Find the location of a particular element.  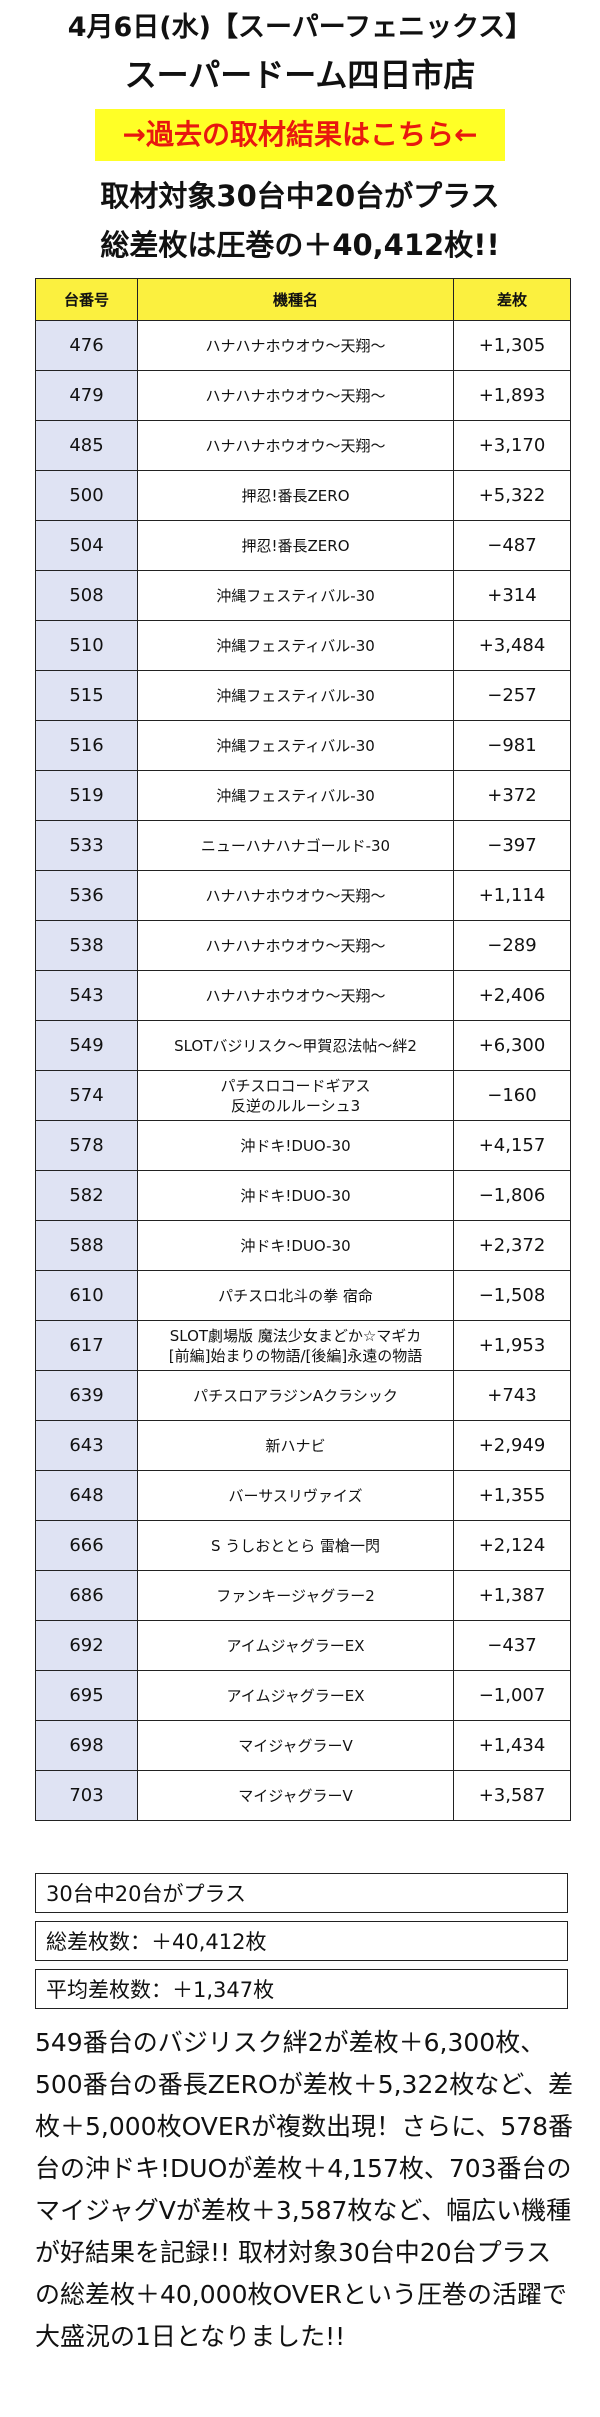

summary-total-diff: 総差枚数：＋40,412枚 is located at coordinates (301, 1941).